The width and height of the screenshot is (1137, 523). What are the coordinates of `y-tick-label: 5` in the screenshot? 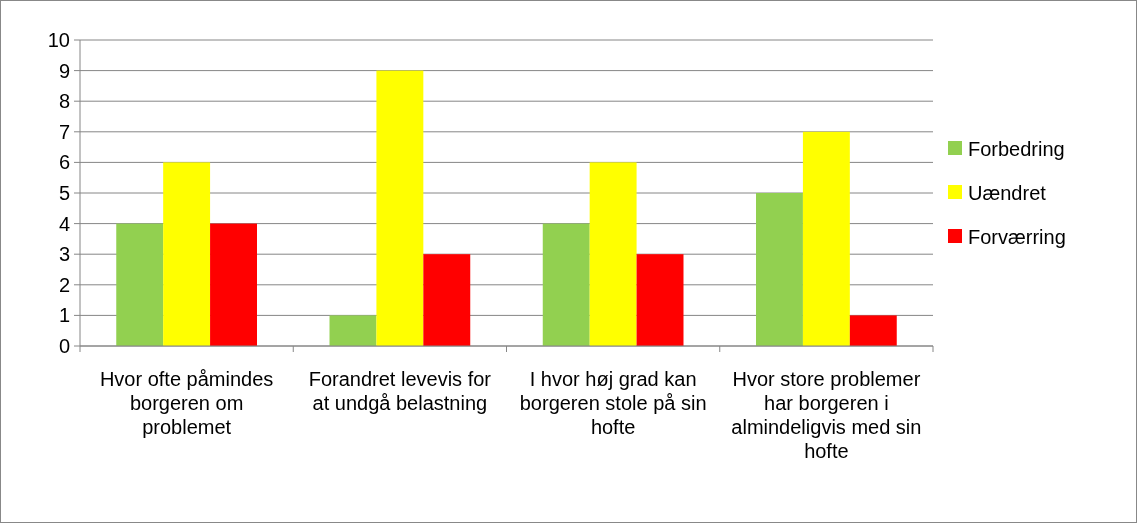 It's located at (64, 193).